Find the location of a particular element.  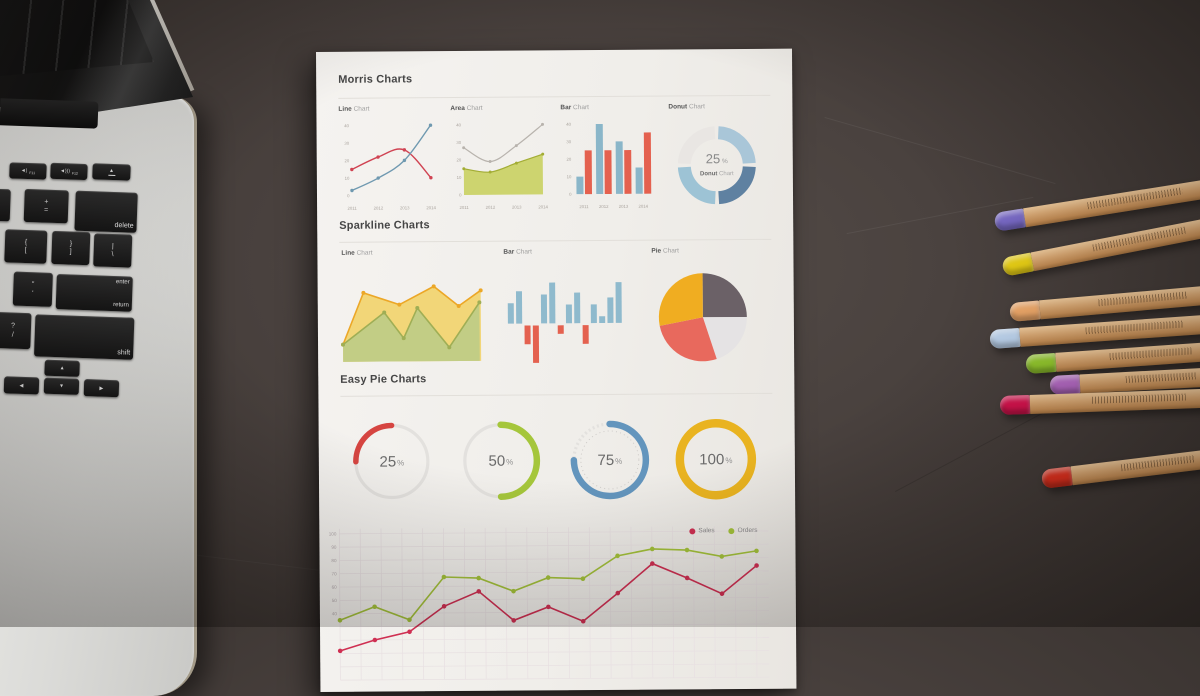

morris-bar-chart: 40 30 20 10 0 2011 2012 2013 2014 is located at coordinates (608, 166).